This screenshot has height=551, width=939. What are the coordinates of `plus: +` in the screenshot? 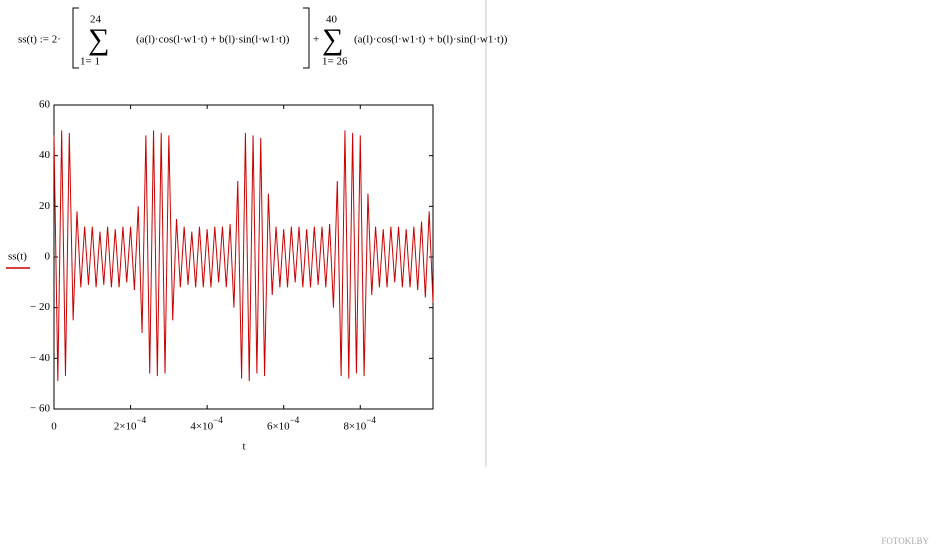 It's located at (316, 40).